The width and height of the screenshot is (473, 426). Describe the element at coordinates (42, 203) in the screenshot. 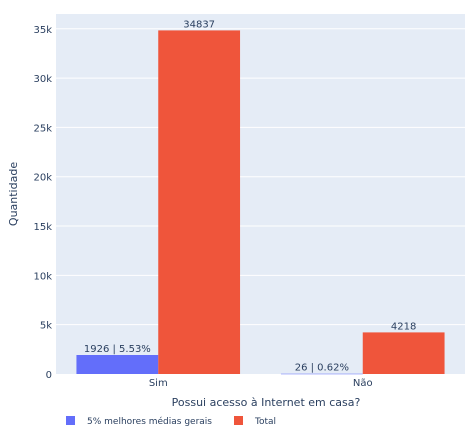

I see `y-axis-ticks: 0 5k 10k 15k 20k 25k 30k 35k` at that location.